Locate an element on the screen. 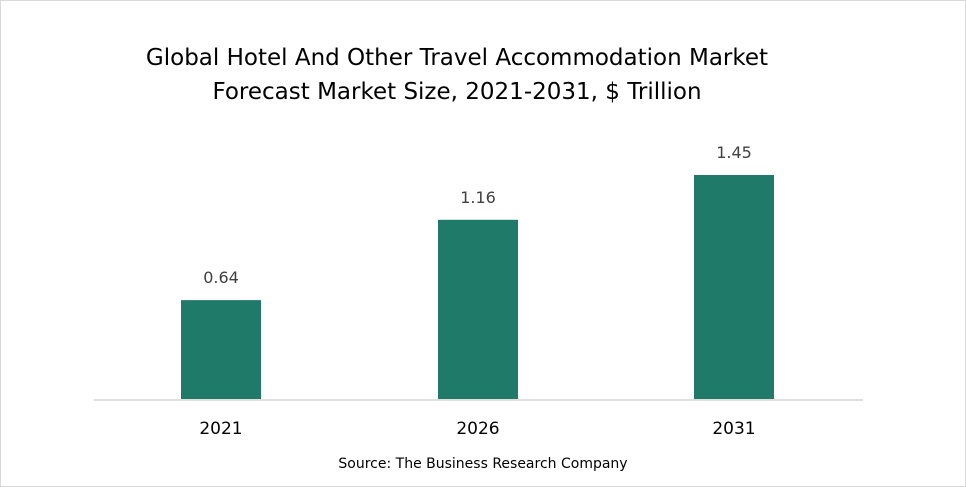 The image size is (966, 487). bar-2031 is located at coordinates (734, 287).